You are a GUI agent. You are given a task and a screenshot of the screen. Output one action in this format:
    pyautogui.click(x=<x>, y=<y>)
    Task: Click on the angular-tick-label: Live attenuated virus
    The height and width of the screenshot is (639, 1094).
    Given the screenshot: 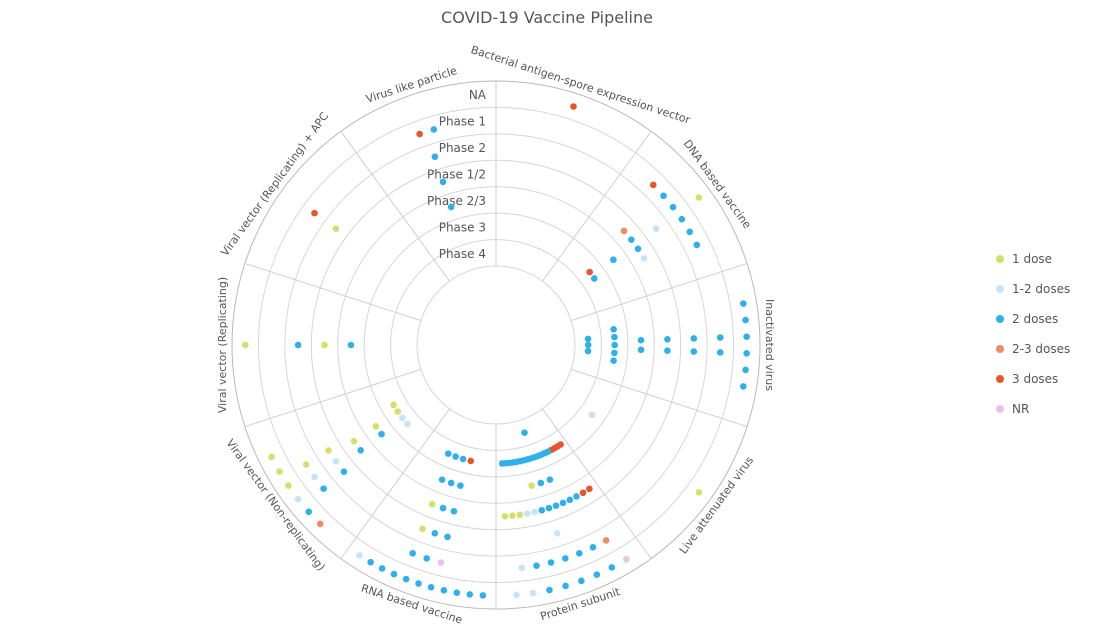 What is the action you would take?
    pyautogui.click(x=717, y=505)
    